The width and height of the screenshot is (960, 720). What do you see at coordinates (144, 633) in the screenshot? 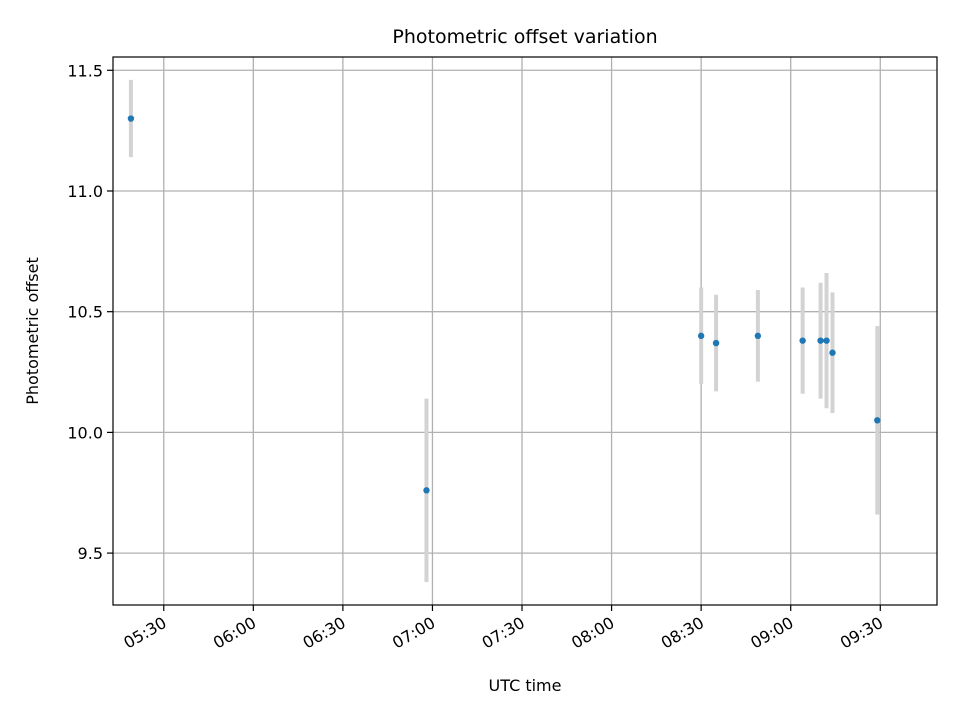
I see `x-tick-label: 05:30` at bounding box center [144, 633].